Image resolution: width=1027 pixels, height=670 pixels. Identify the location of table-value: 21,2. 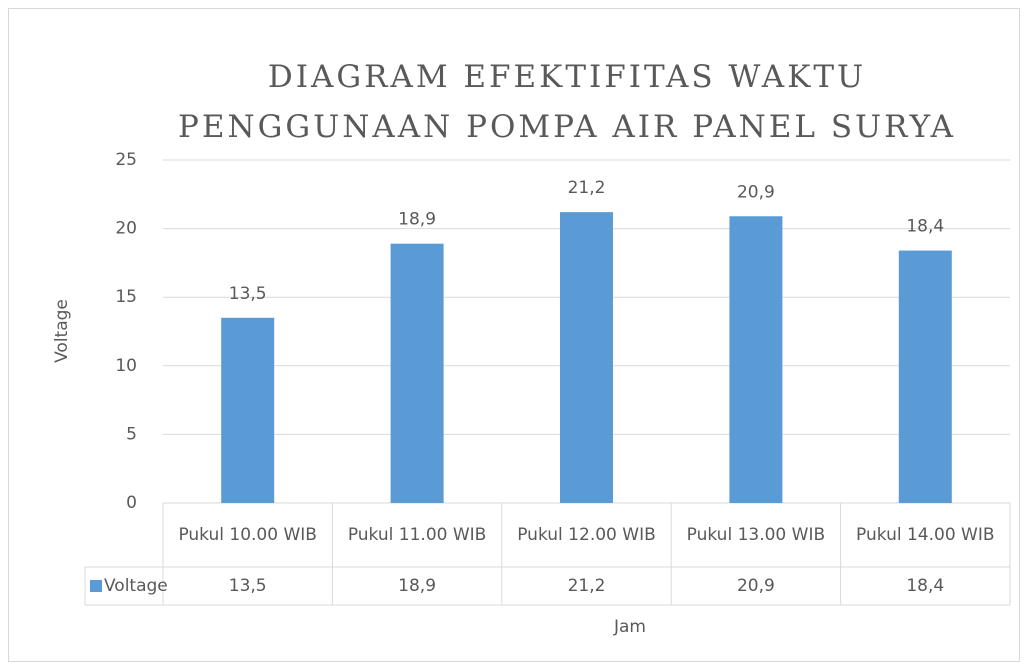
(586, 586).